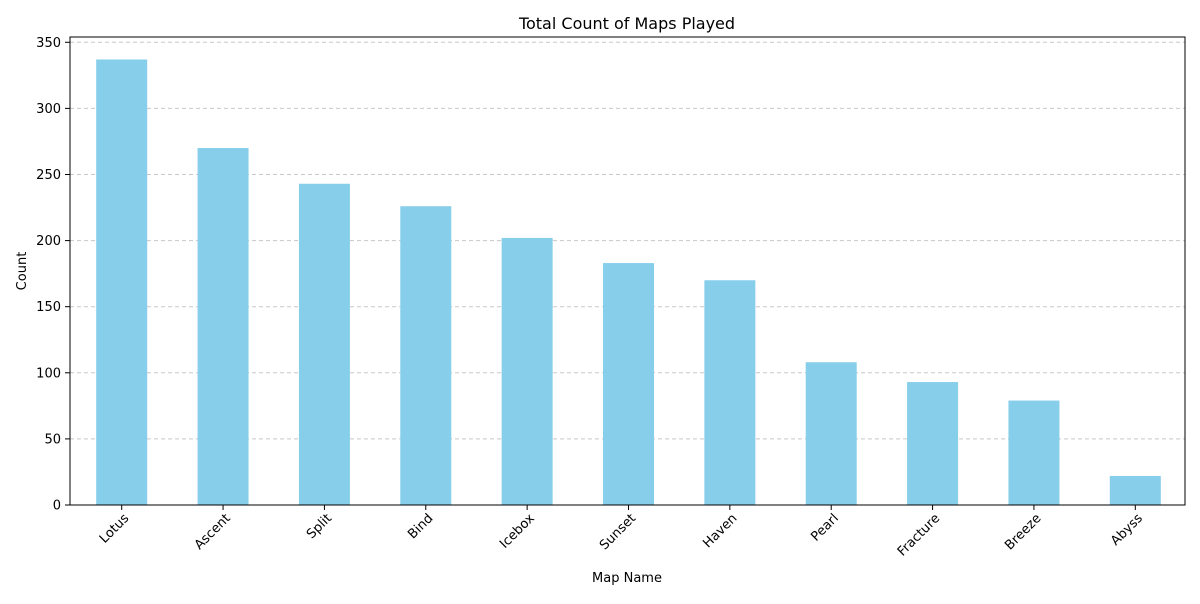 This screenshot has height=604, width=1200. What do you see at coordinates (1034, 452) in the screenshot?
I see `bar-breeze` at bounding box center [1034, 452].